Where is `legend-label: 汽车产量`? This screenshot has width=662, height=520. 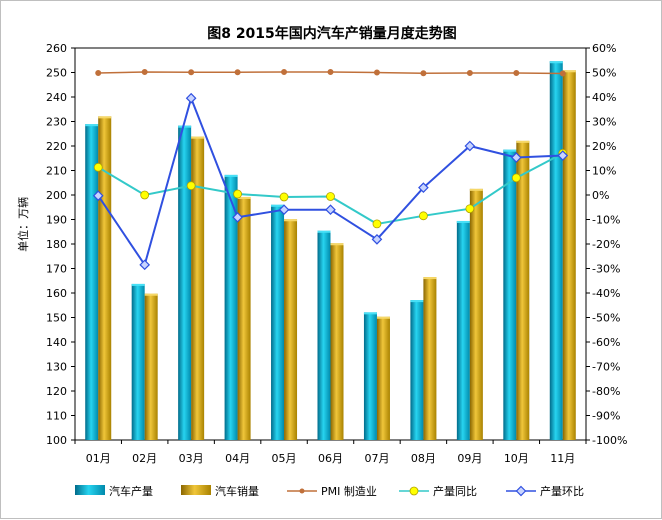 legend-label: 汽车产量 is located at coordinates (131, 491).